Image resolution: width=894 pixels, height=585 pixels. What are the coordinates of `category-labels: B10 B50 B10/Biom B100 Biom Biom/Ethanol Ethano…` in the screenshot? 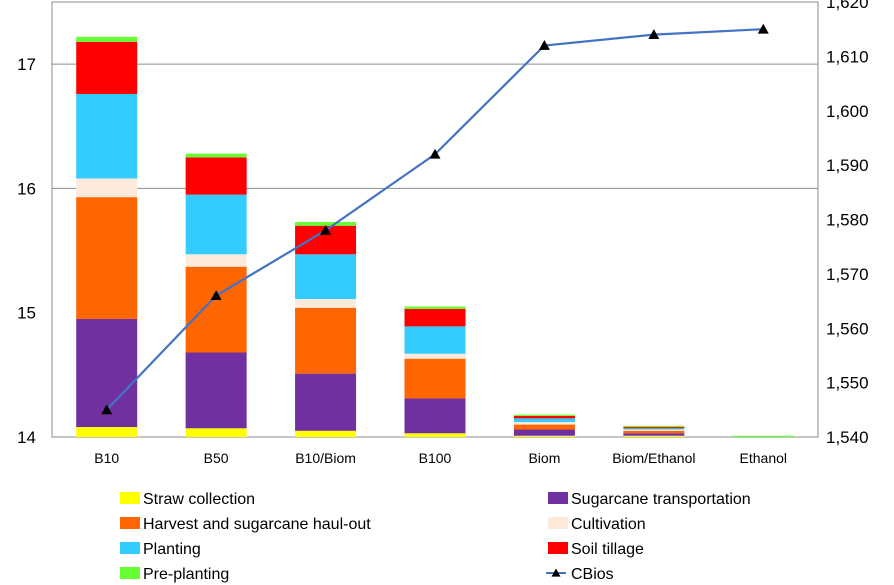 It's located at (440, 458).